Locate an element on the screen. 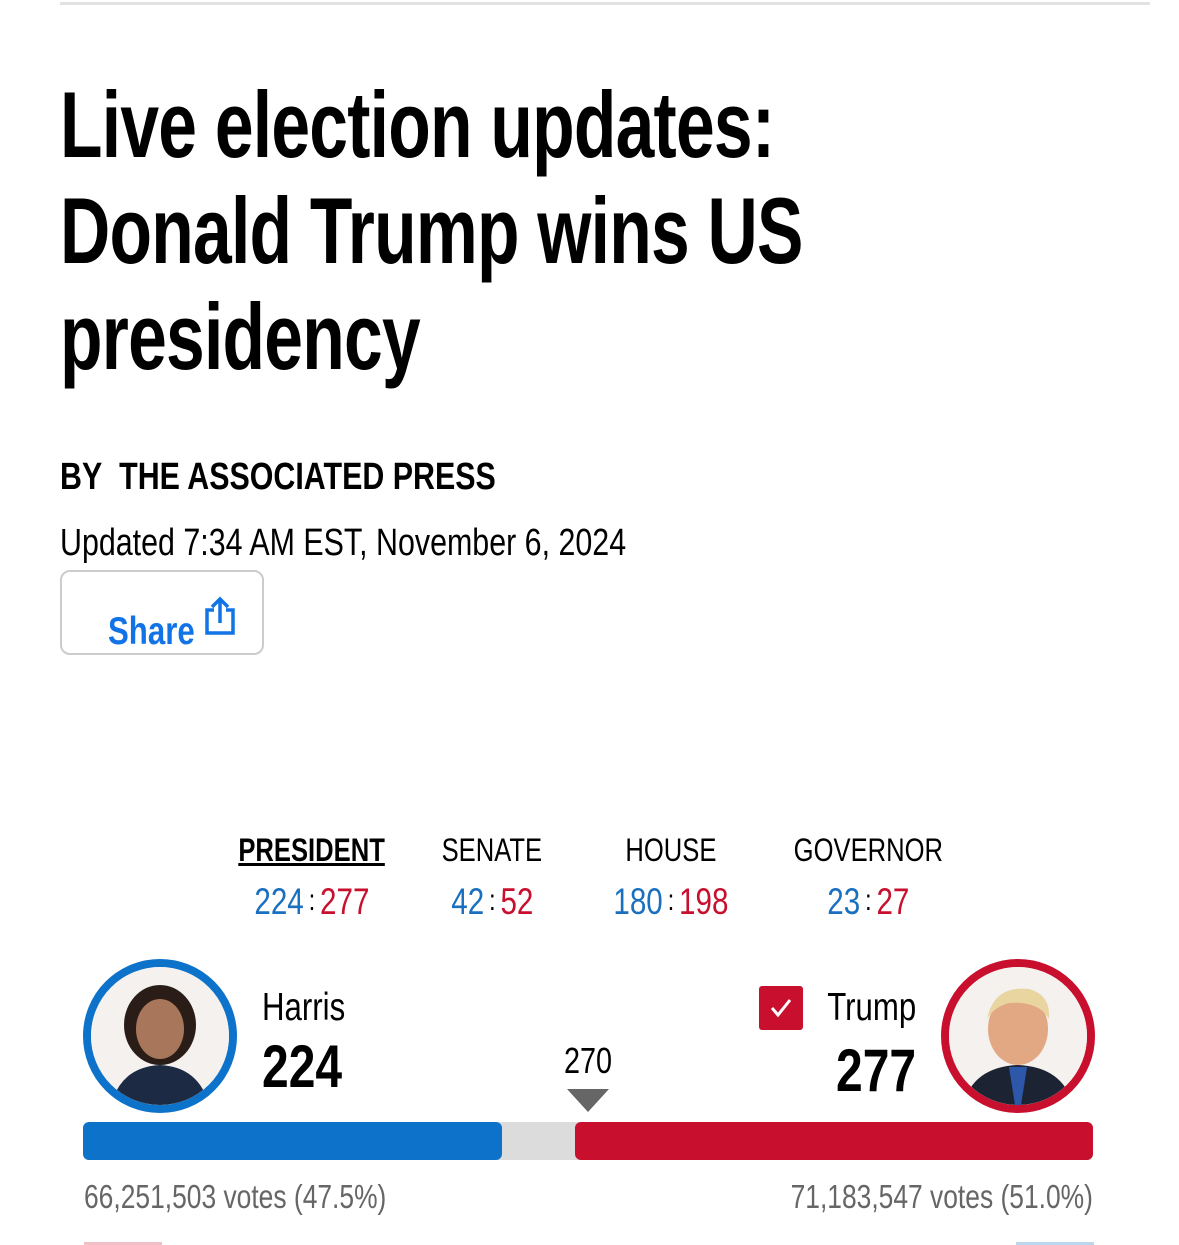 The height and width of the screenshot is (1245, 1179). race-label: HOUSE is located at coordinates (671, 850).